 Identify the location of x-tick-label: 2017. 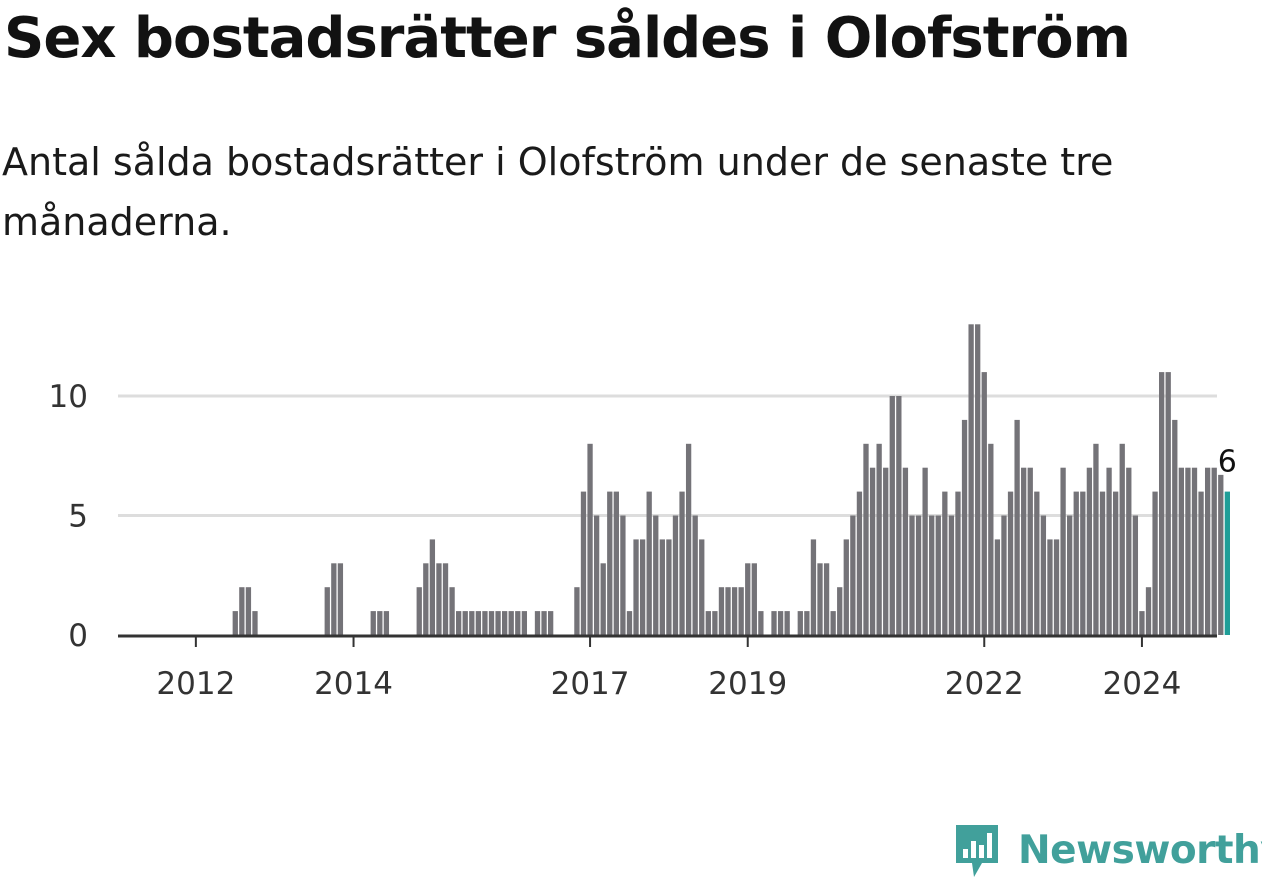
(590, 684).